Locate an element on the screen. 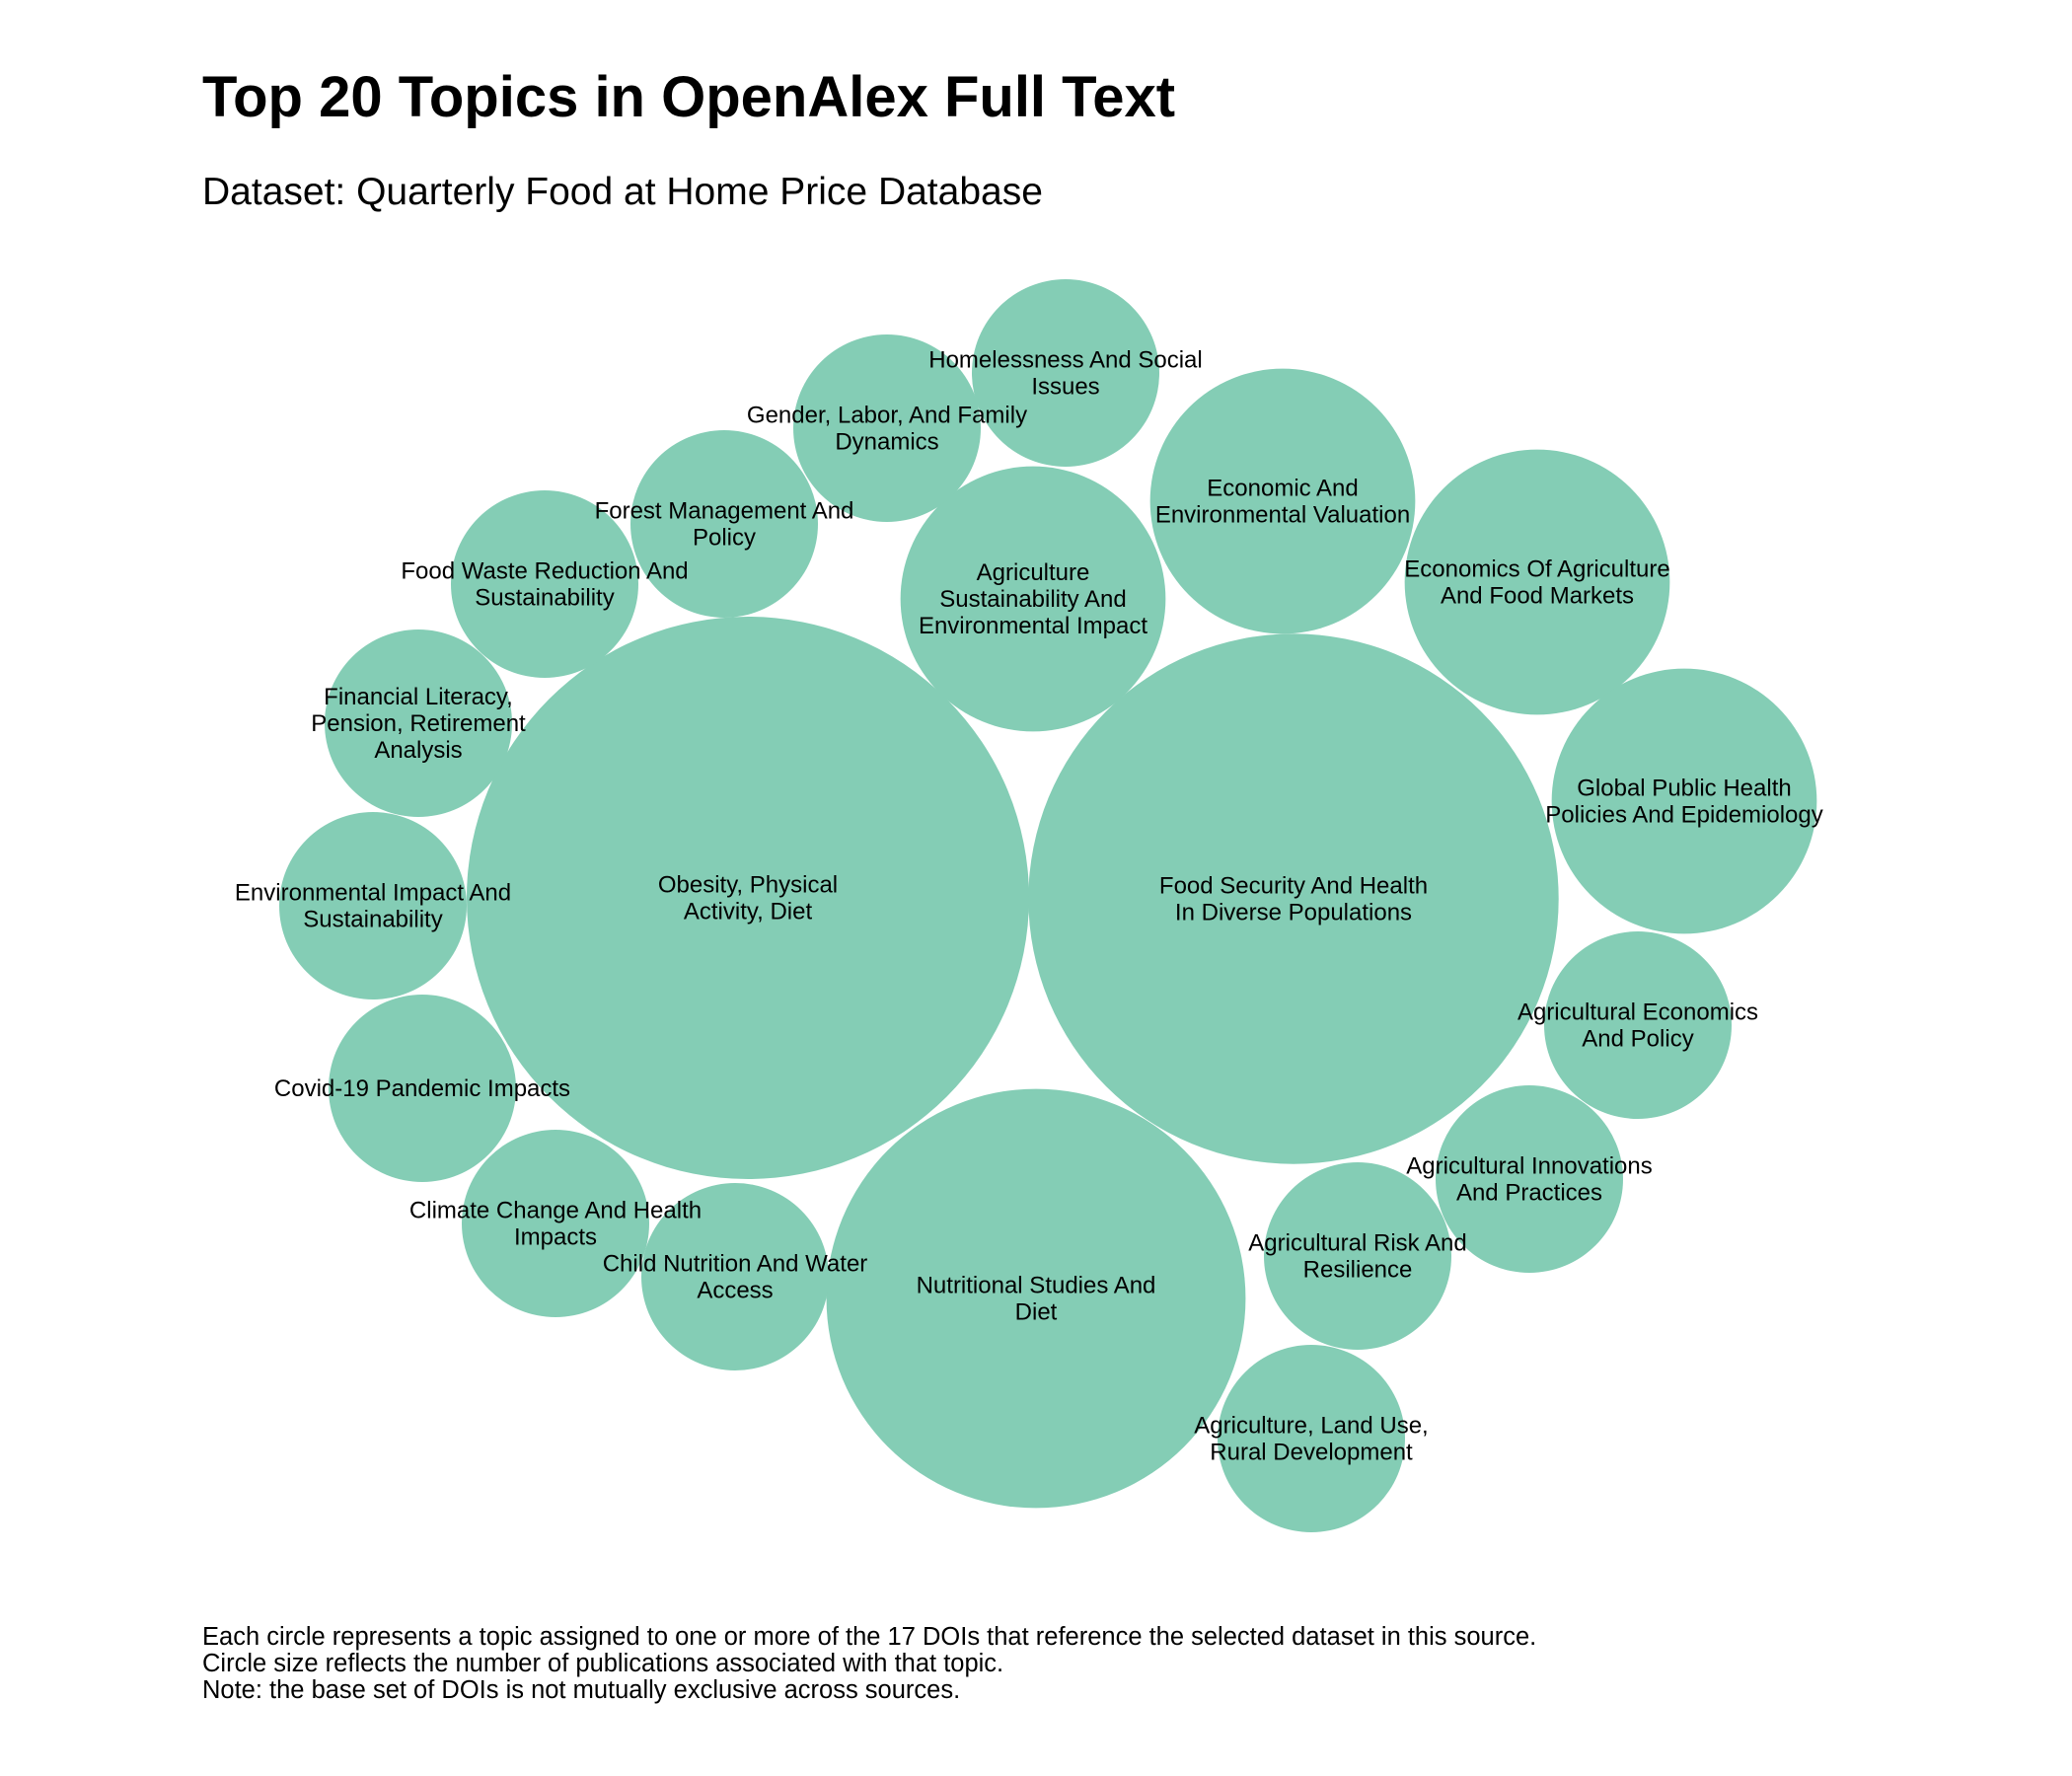 The height and width of the screenshot is (1776, 2072). bubble-label-line: Environmental Impact And is located at coordinates (373, 894).